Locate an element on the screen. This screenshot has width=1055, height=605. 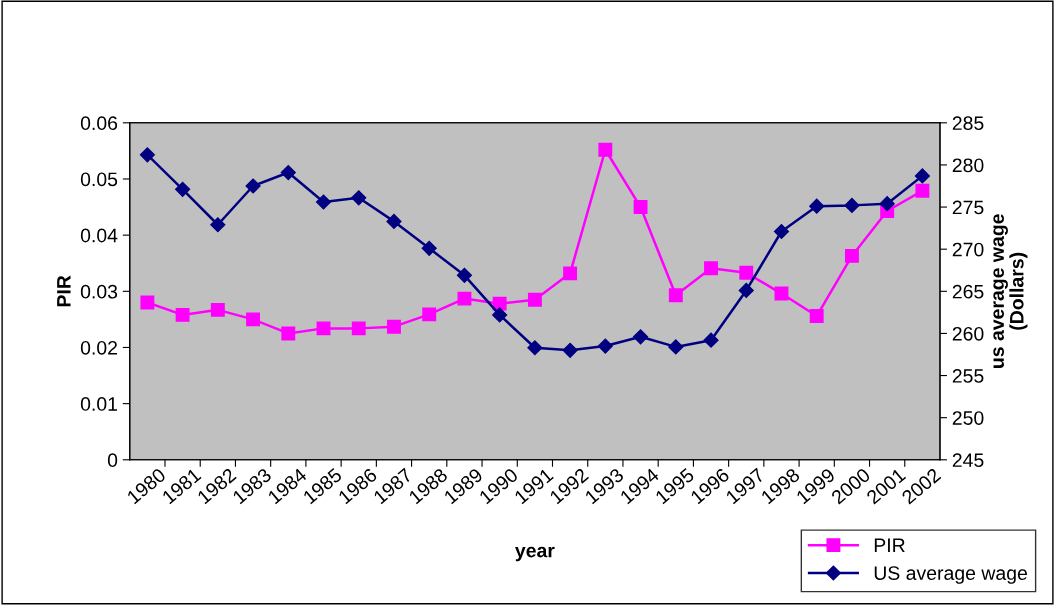
y2-tick-label: 275 is located at coordinates (968, 207).